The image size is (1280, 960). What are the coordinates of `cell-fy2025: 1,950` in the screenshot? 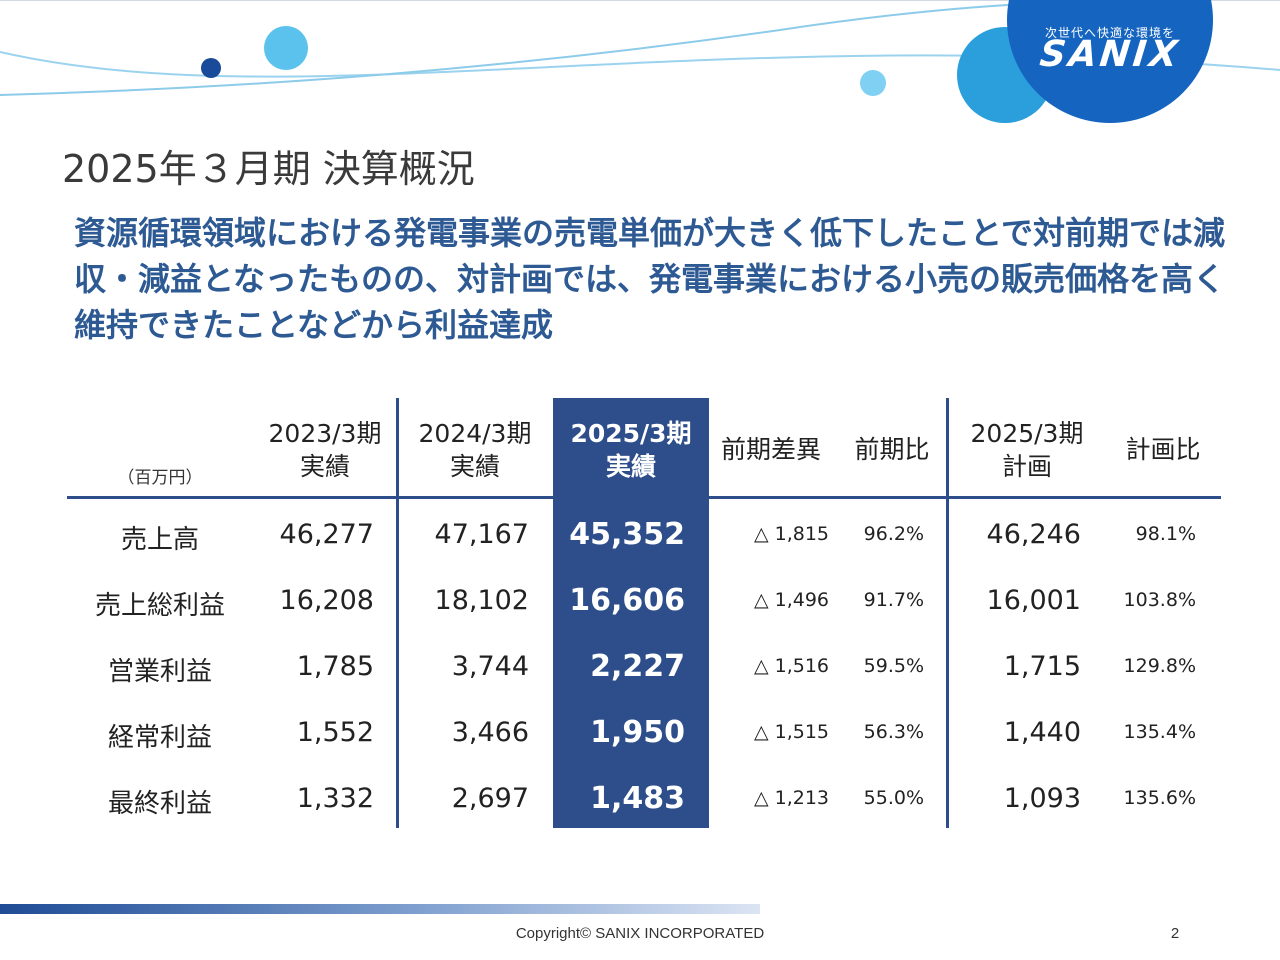 It's located at (637, 732).